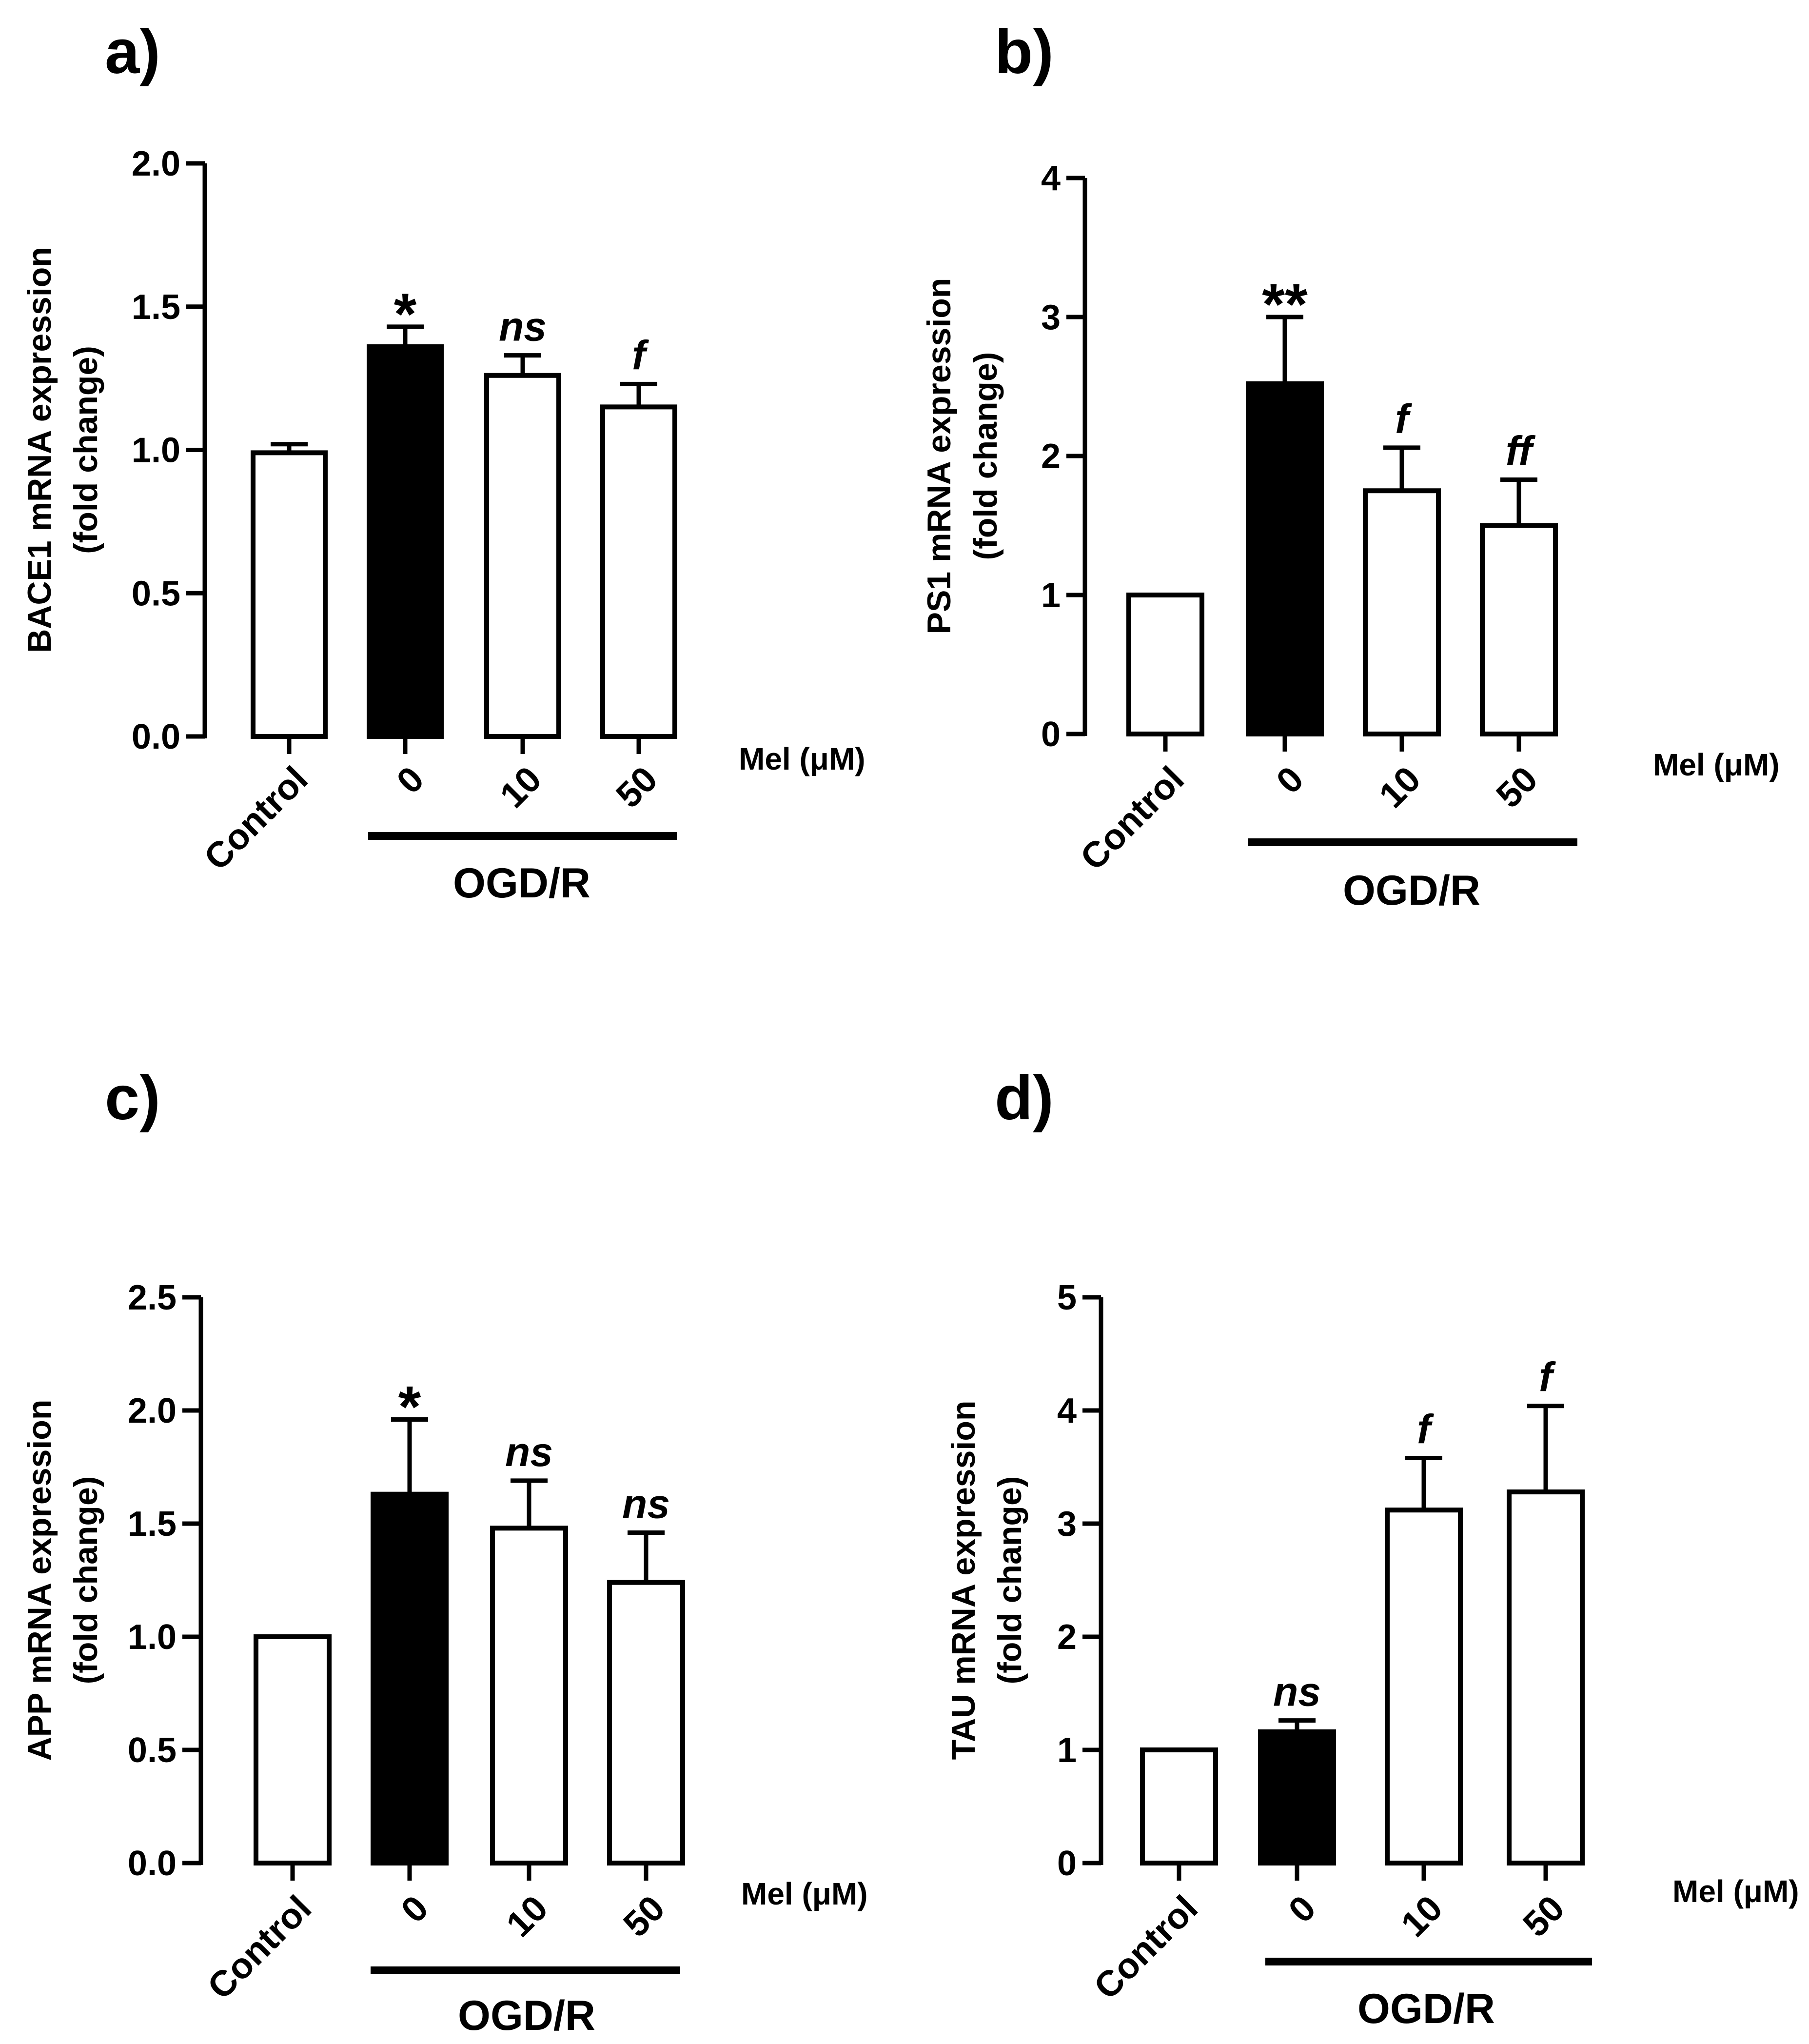 The height and width of the screenshot is (2044, 1809). I want to click on y-axis-title: APP mRNA expression, so click(39, 1580).